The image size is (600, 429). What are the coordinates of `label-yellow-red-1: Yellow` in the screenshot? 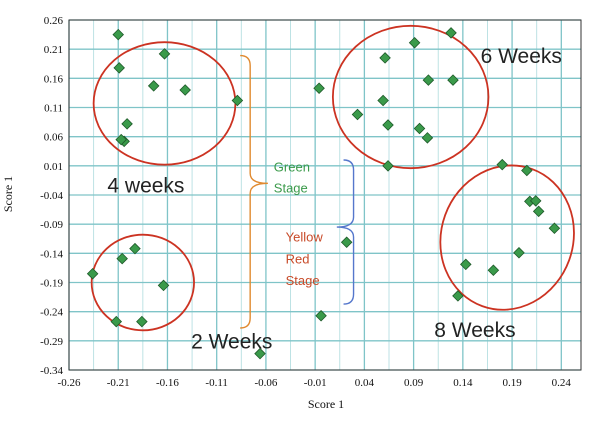 It's located at (305, 237).